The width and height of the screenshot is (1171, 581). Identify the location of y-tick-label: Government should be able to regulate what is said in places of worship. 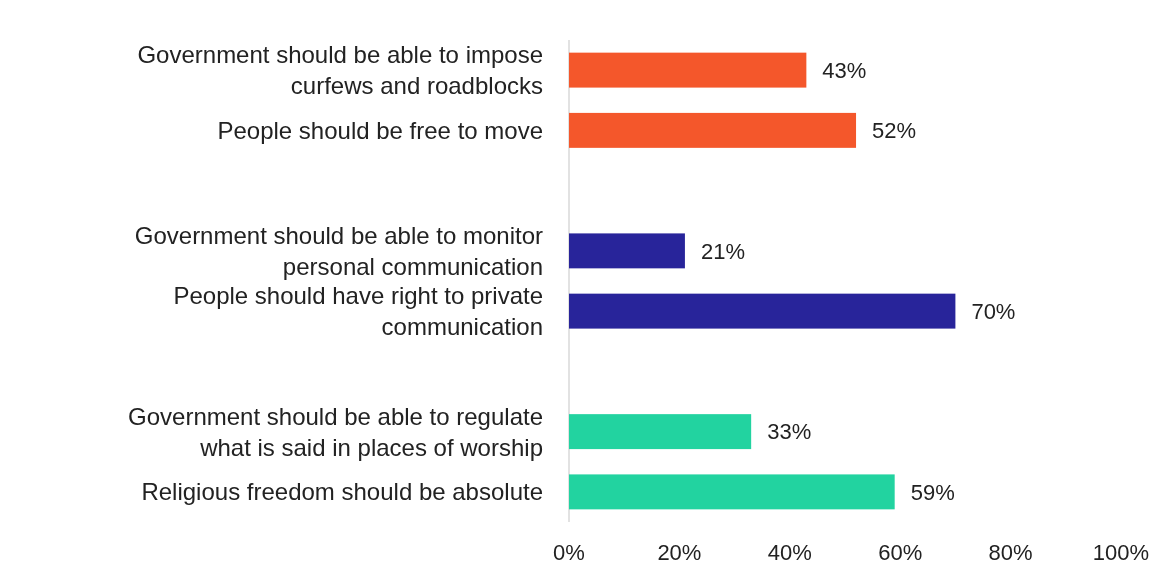
(335, 431).